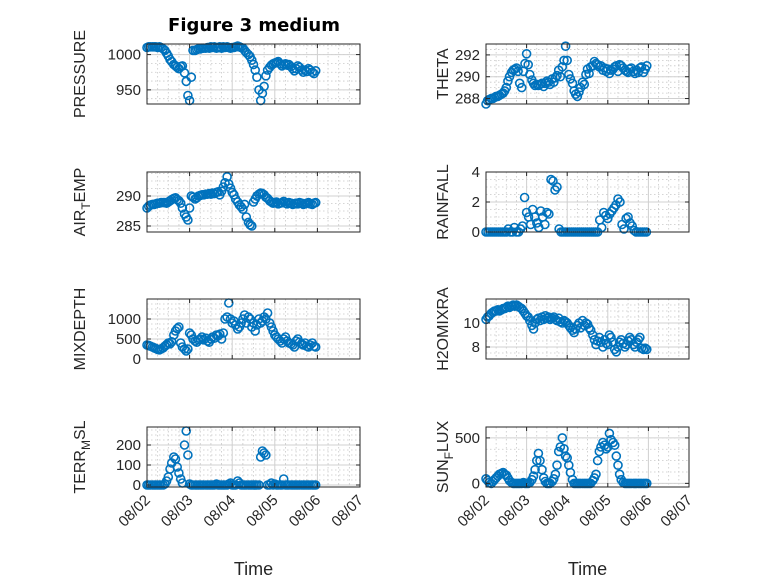 This screenshot has width=778, height=583. Describe the element at coordinates (443, 74) in the screenshot. I see `y-axis-label: THETA` at that location.